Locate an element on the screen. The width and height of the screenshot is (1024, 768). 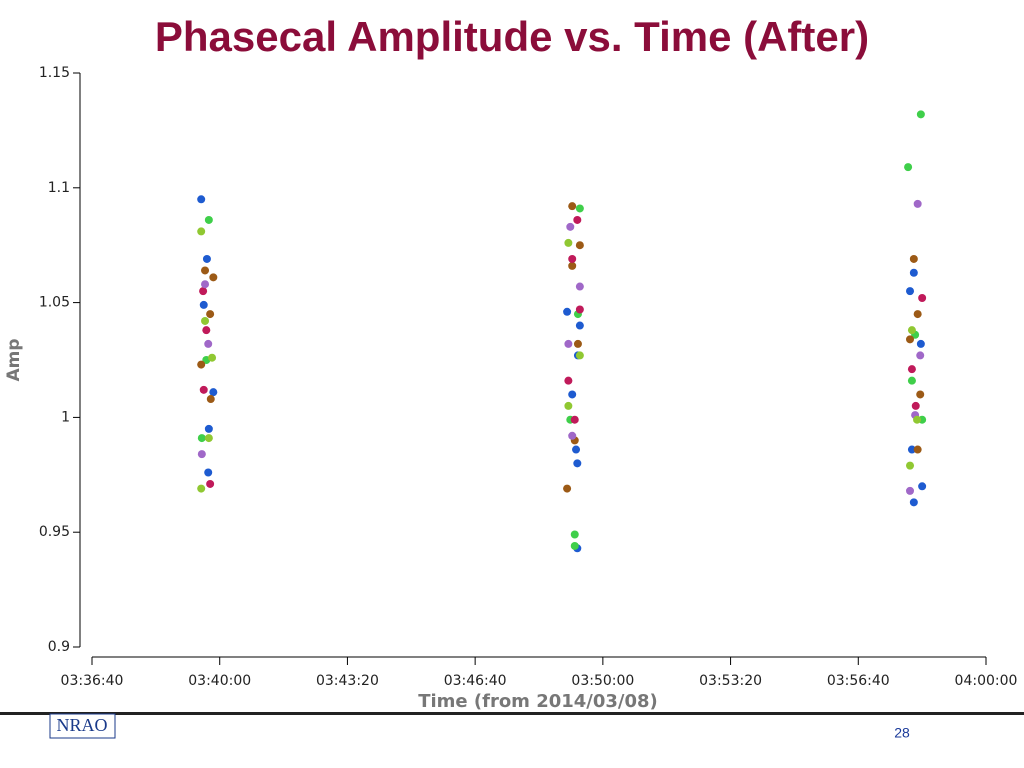
x-tick-label: 03:40:00 is located at coordinates (219, 681).